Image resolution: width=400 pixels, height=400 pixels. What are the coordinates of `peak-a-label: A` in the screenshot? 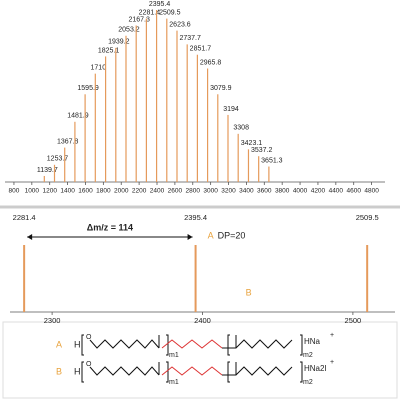 It's located at (211, 235).